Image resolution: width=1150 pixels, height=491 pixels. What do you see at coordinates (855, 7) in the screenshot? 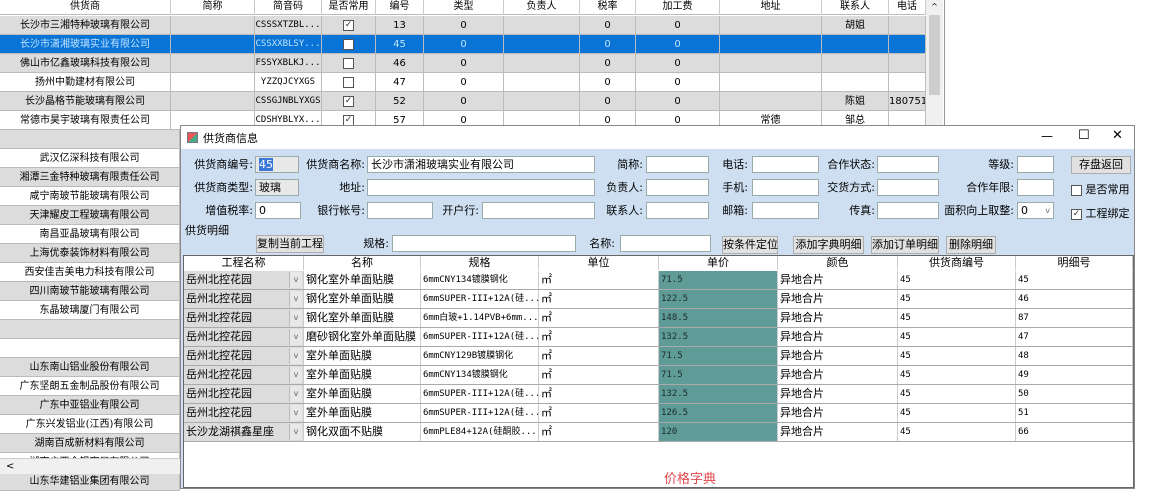
I see `grid-column-header: 联系人` at bounding box center [855, 7].